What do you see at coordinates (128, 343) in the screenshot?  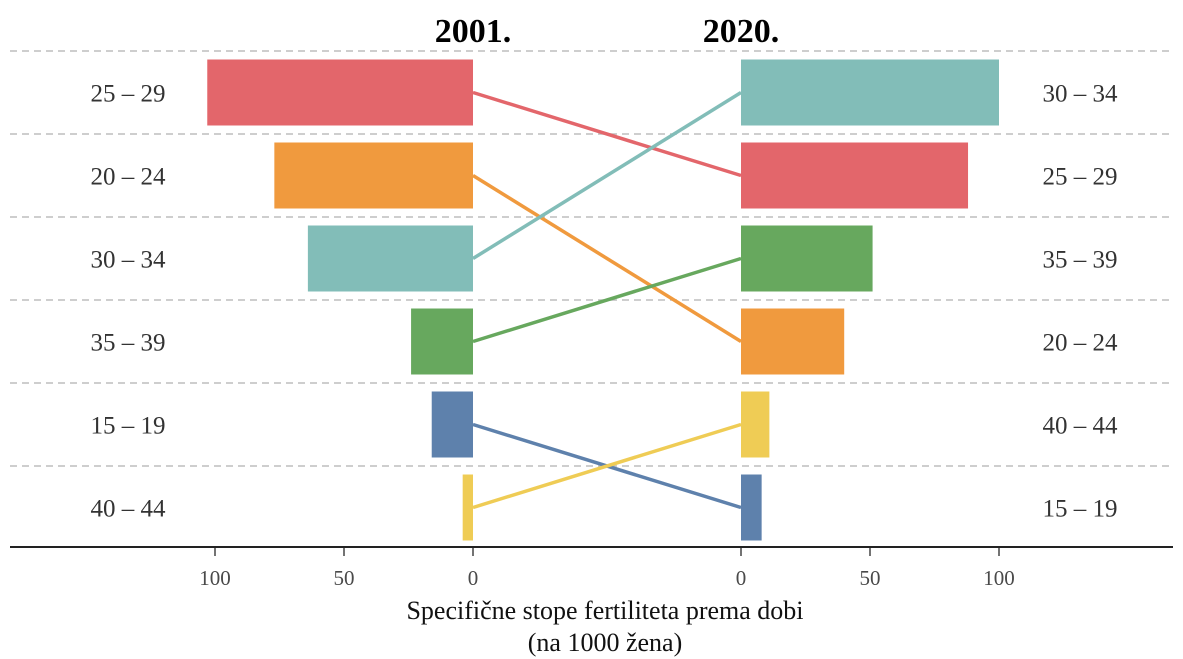 I see `age-label-2001: 35 – 39` at bounding box center [128, 343].